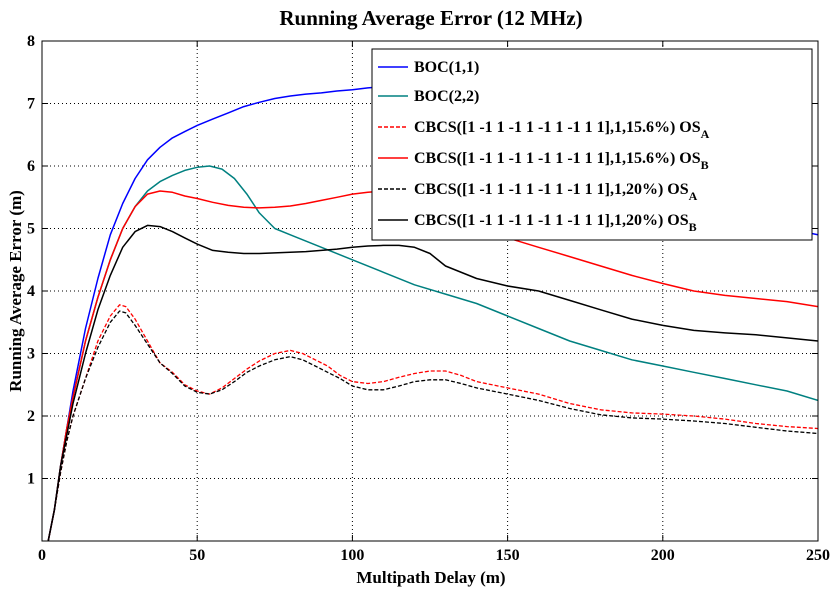  Describe the element at coordinates (31, 416) in the screenshot. I see `y-tick-label: 2` at that location.